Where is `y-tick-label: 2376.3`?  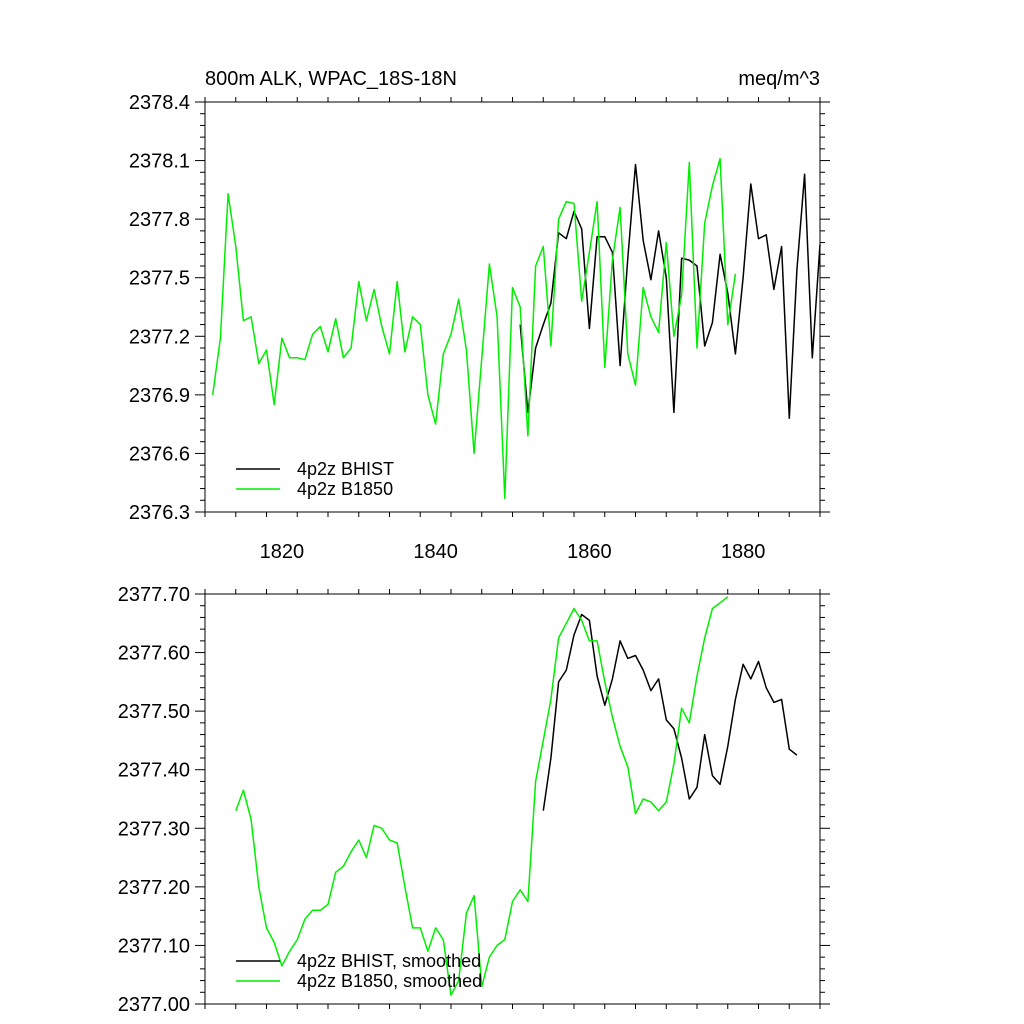 y-tick-label: 2376.3 is located at coordinates (159, 513).